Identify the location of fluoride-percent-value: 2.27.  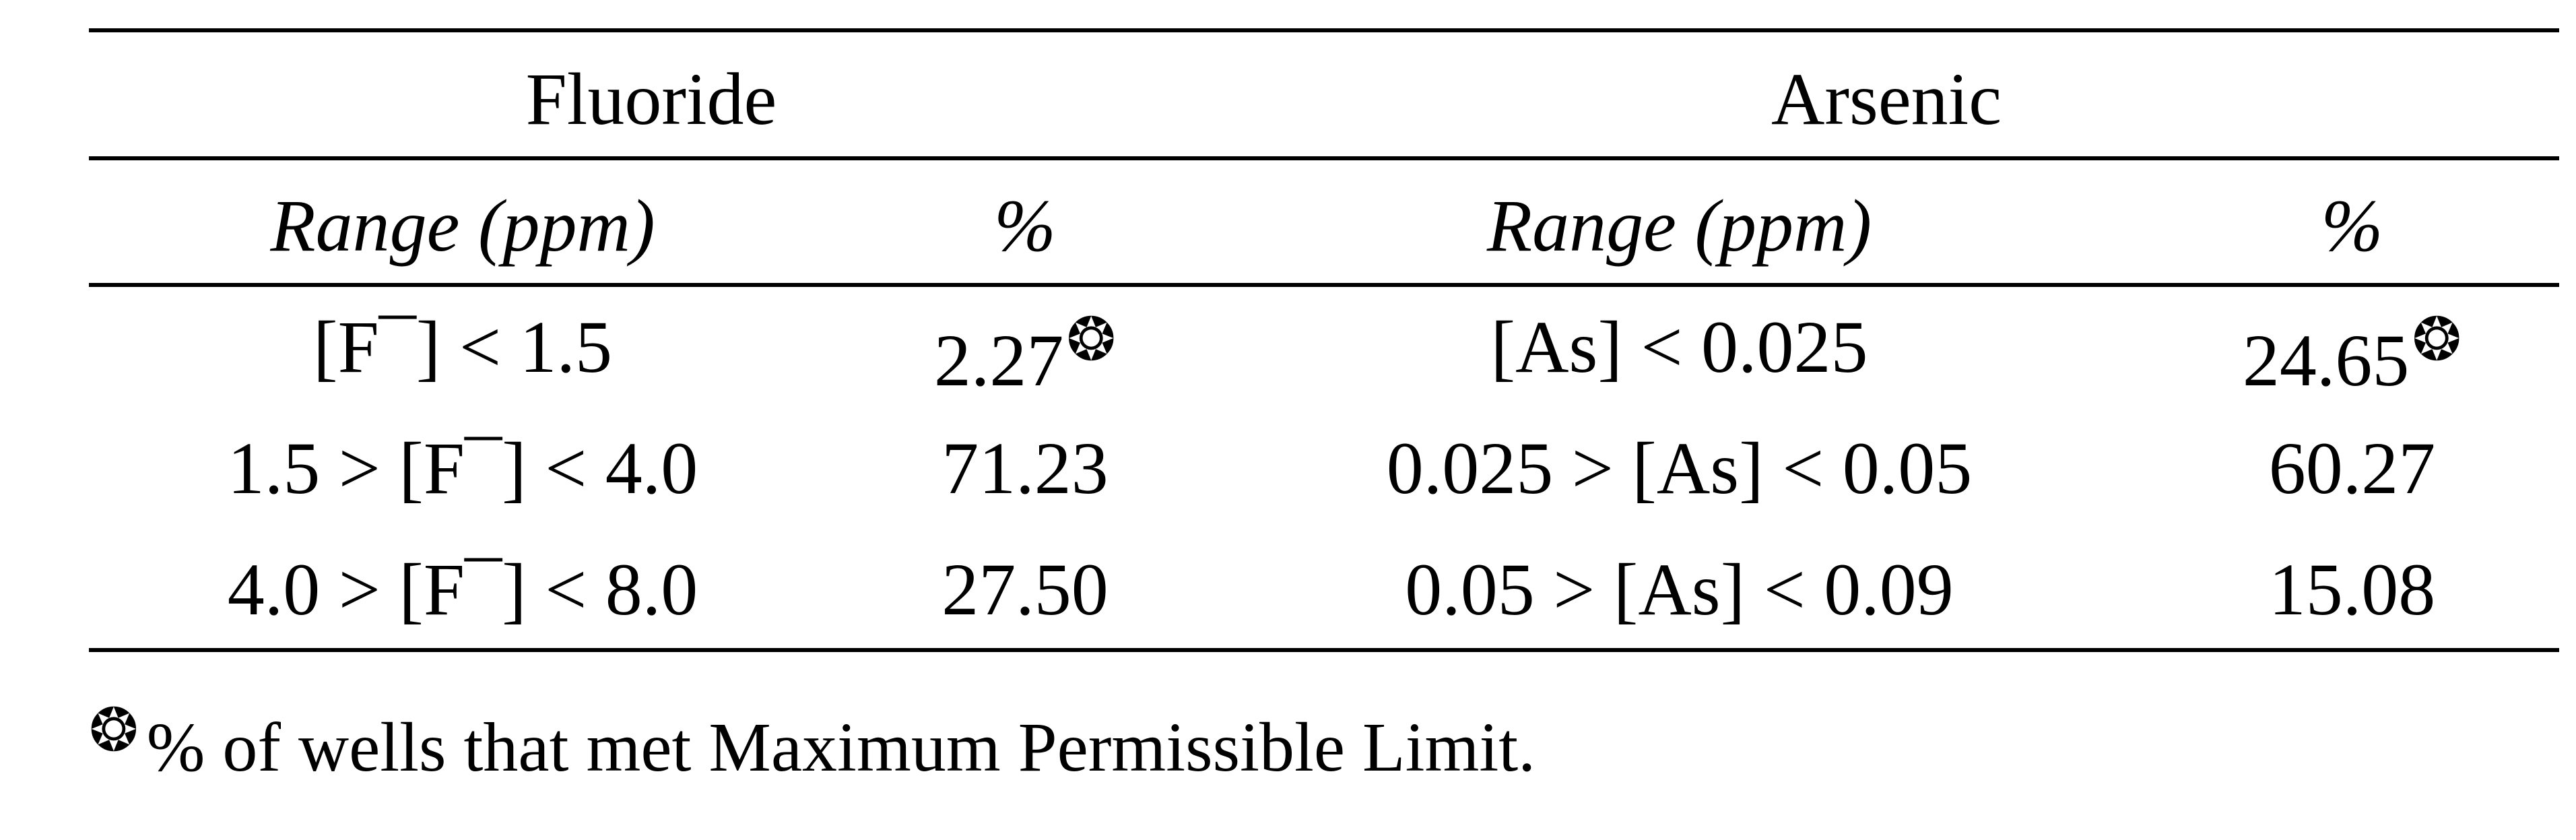
(998, 360).